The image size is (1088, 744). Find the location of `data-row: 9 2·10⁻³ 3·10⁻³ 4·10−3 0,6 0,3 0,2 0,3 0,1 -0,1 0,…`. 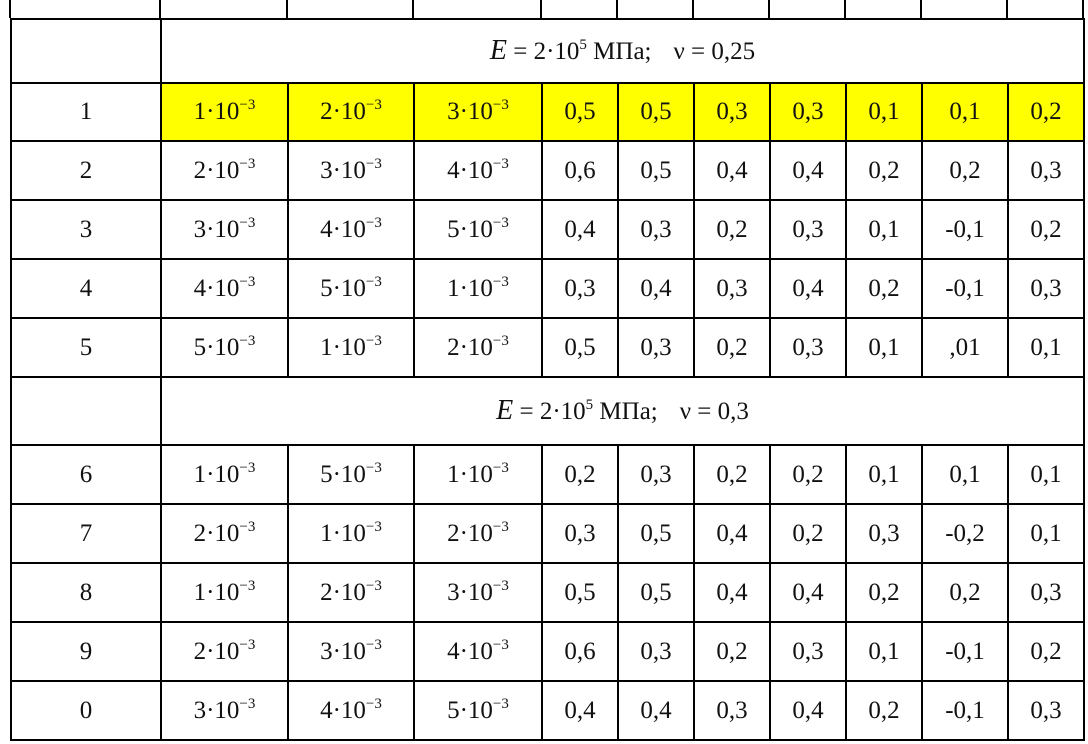

data-row: 9 2·10⁻³ 3·10⁻³ 4·10−3 0,6 0,3 0,2 0,3 0,1 -0,1 0,… is located at coordinates (547, 651).